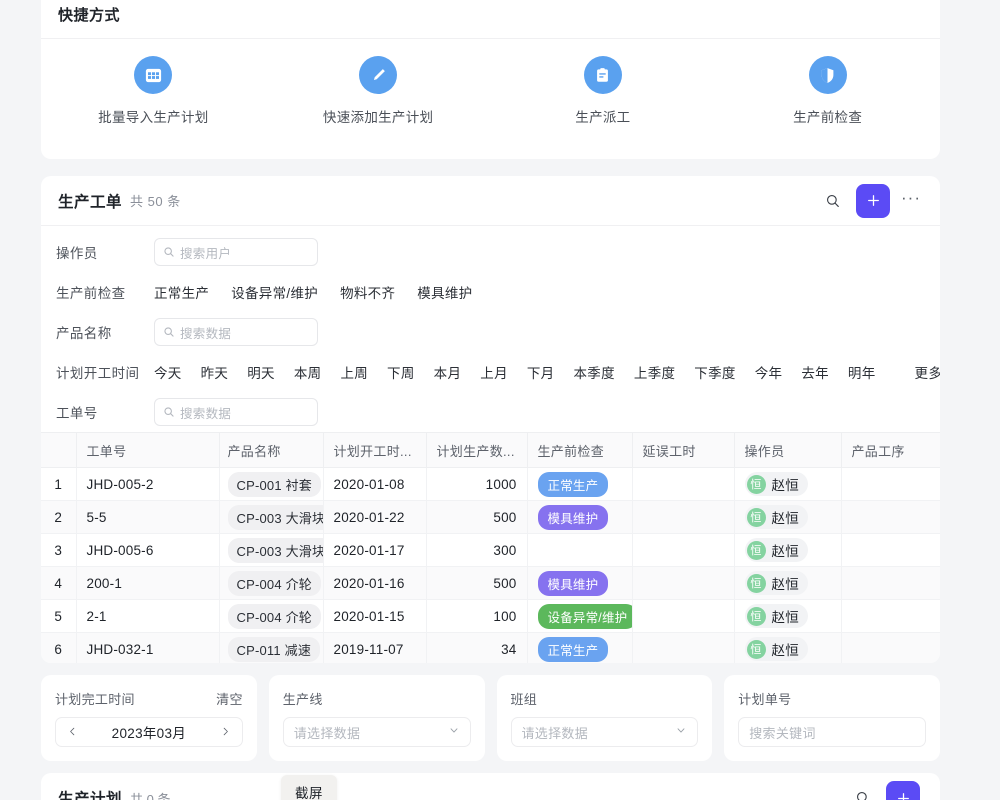  I want to click on date-option: 本季度, so click(594, 373).